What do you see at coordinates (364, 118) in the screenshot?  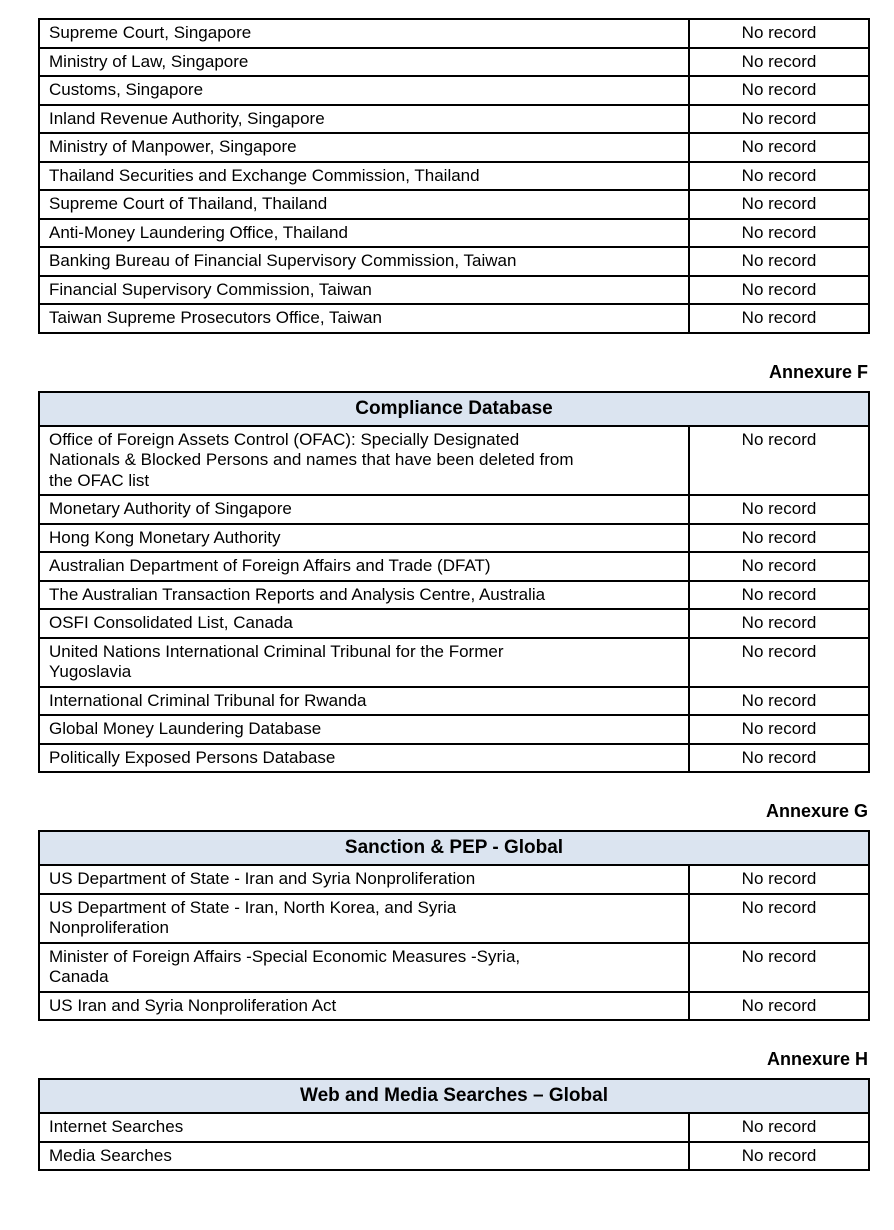 I see `source-cell: Inland Revenue Authority, Singapore` at bounding box center [364, 118].